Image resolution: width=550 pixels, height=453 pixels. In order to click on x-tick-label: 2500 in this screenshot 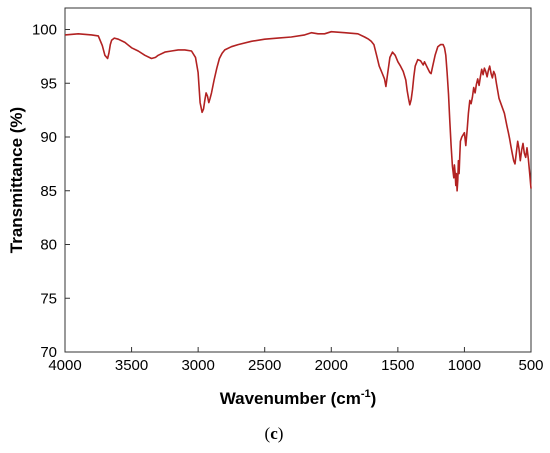, I will do `click(264, 365)`.